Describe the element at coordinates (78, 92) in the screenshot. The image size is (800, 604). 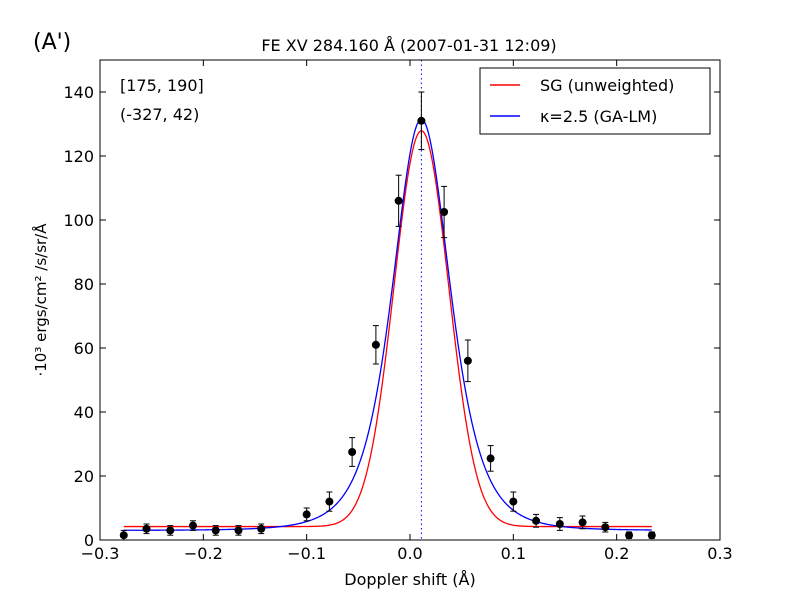
I see `y-tick-label: 140` at that location.